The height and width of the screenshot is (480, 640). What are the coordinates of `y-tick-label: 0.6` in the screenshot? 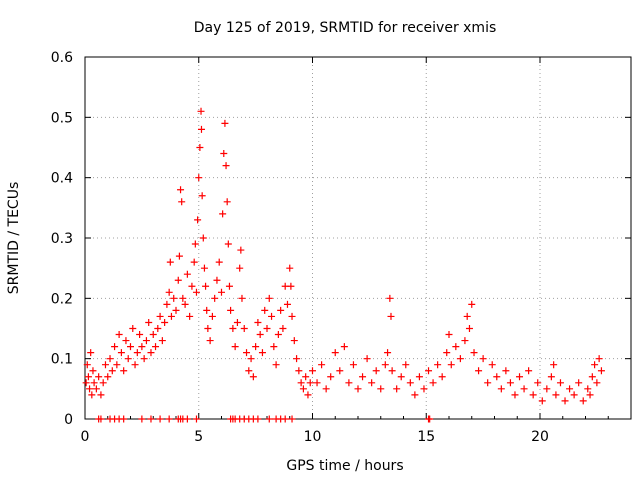 It's located at (62, 58).